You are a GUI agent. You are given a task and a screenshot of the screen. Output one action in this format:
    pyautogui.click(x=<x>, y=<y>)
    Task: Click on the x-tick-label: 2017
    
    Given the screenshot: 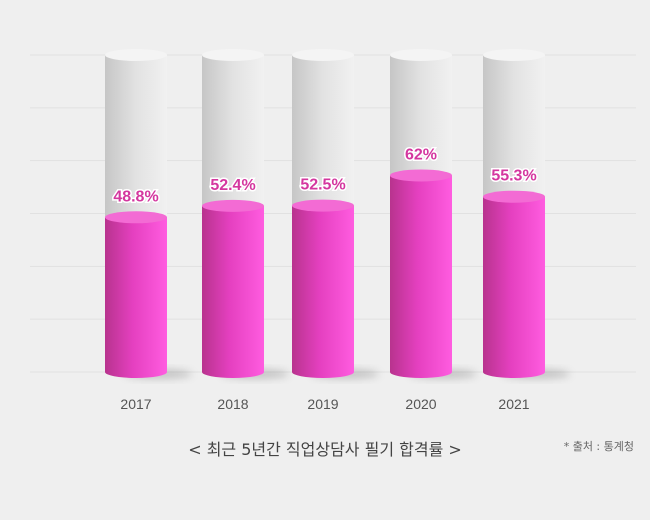 What is the action you would take?
    pyautogui.click(x=135, y=404)
    